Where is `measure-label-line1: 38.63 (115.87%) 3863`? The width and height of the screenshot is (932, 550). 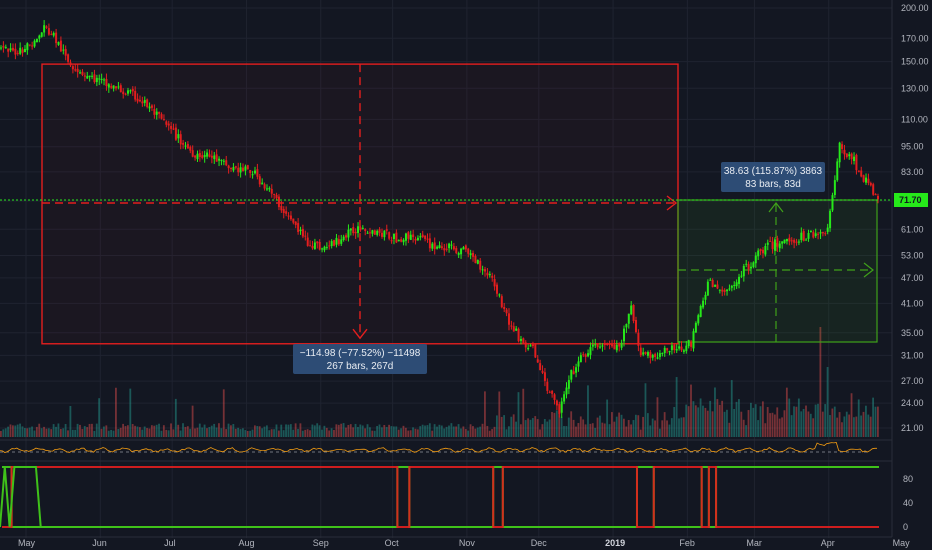 measure-label-line1: 38.63 (115.87%) 3863 is located at coordinates (773, 171).